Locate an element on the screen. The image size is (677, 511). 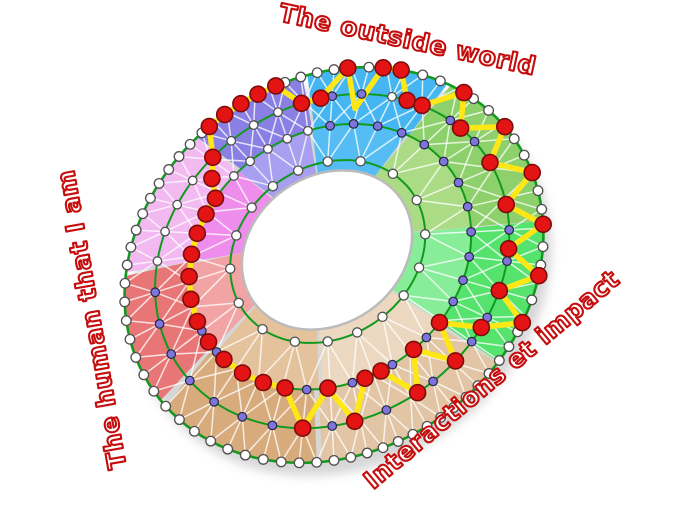
sector-pink-inner is located at coordinates (231, 216).